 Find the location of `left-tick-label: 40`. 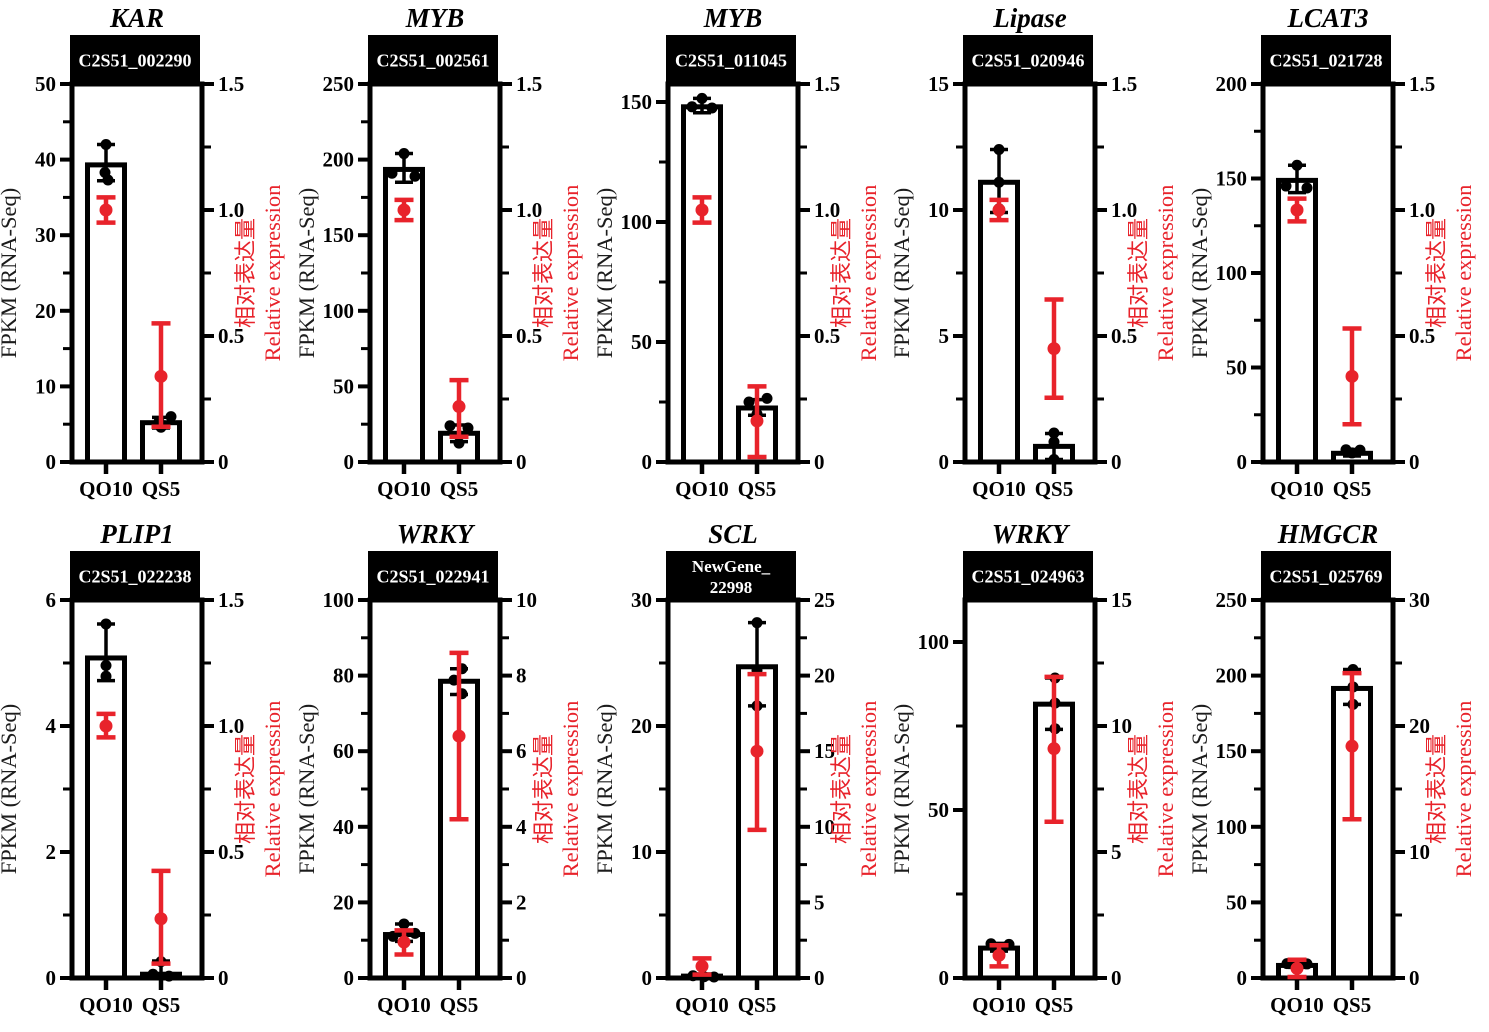

left-tick-label: 40 is located at coordinates (343, 827).